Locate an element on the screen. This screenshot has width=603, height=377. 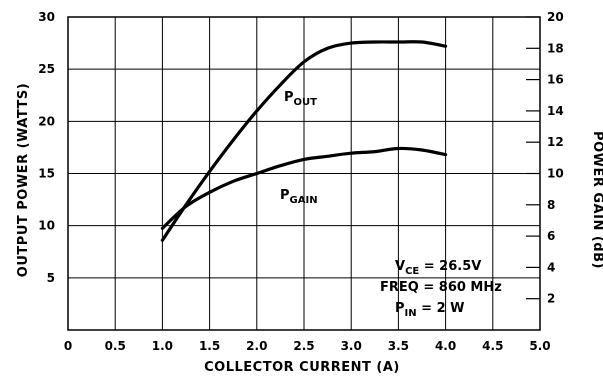
x-tick-label: 0.5 is located at coordinates (115, 346).